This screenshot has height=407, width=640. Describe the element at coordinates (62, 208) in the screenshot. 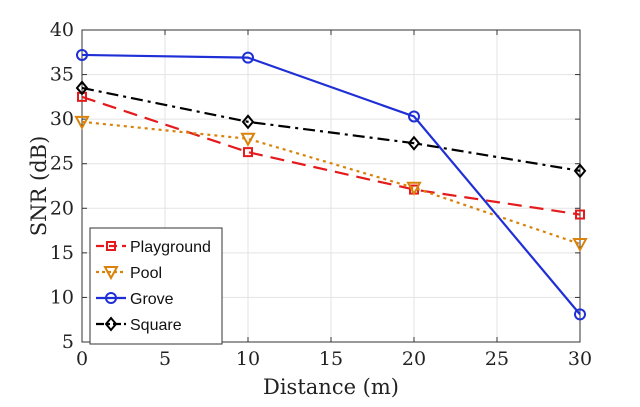

I see `y-tick-label: 20` at that location.